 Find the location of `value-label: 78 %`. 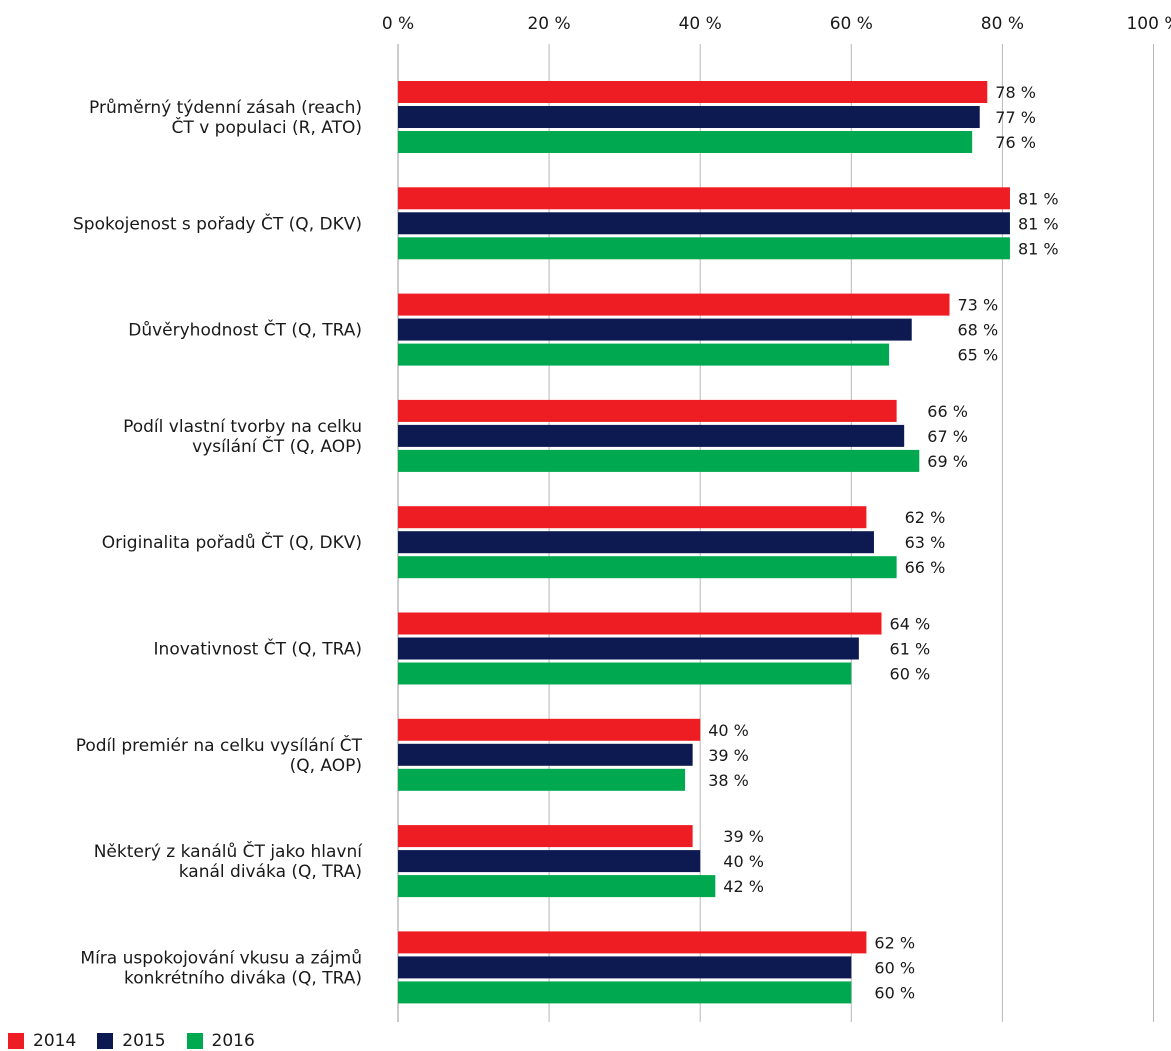

value-label: 78 % is located at coordinates (1015, 92).